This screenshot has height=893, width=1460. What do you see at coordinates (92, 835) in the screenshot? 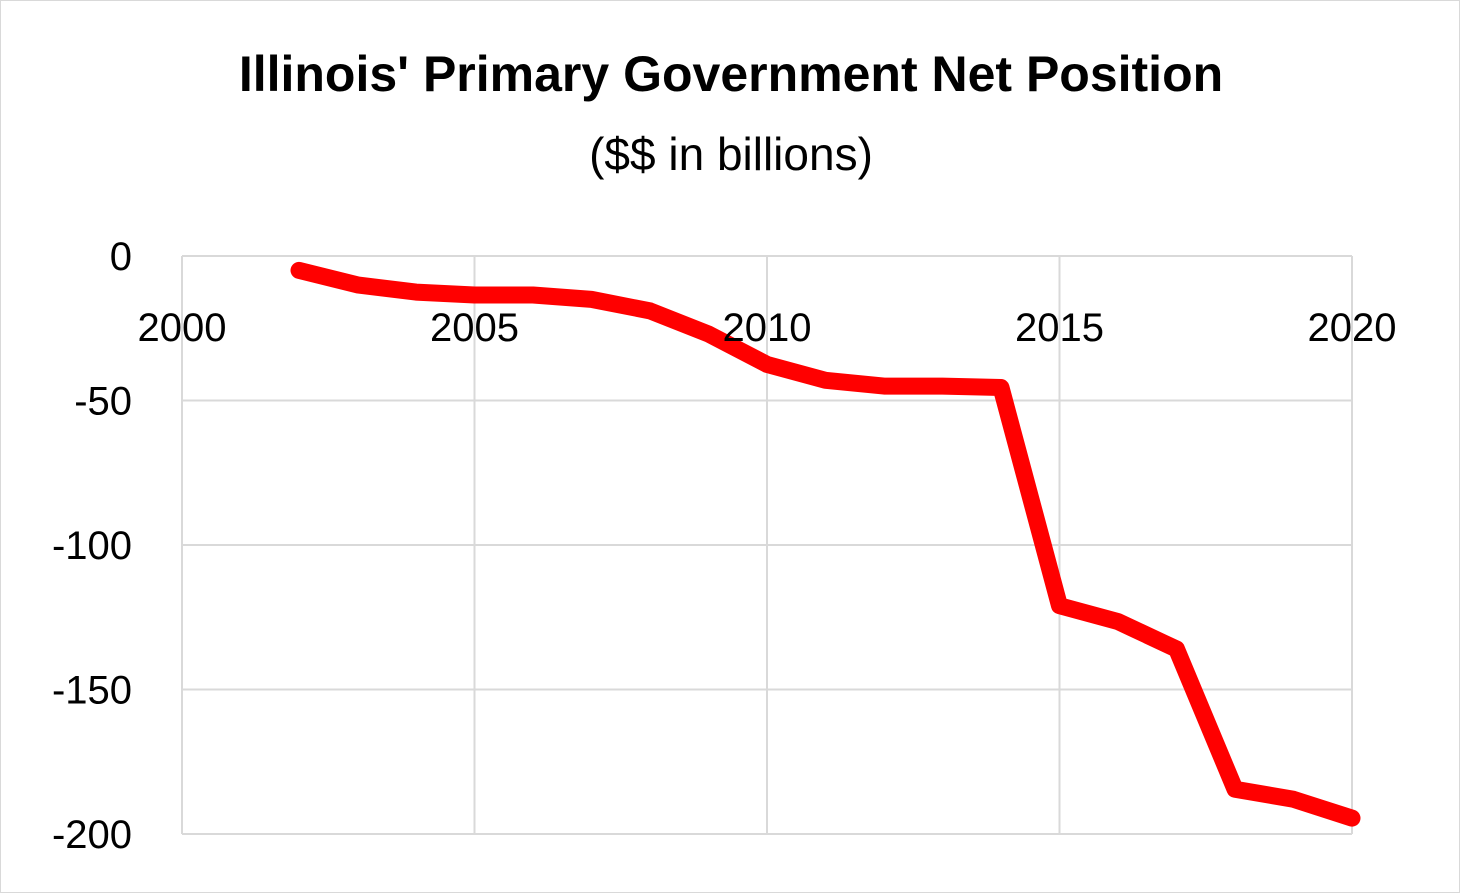
I see `y-tick-label: -200` at bounding box center [92, 835].